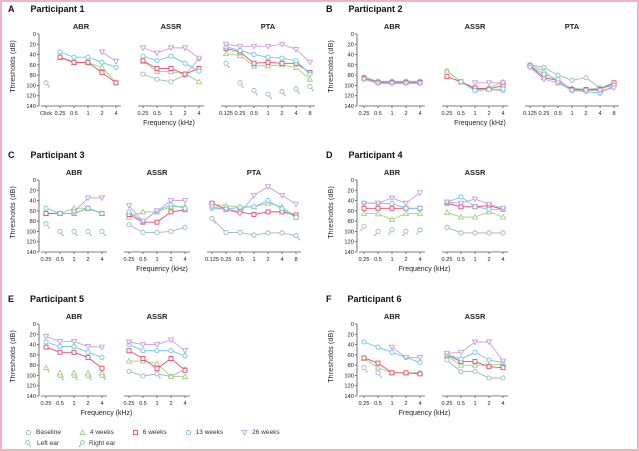  I want to click on panel-letter: E, so click(11, 299).